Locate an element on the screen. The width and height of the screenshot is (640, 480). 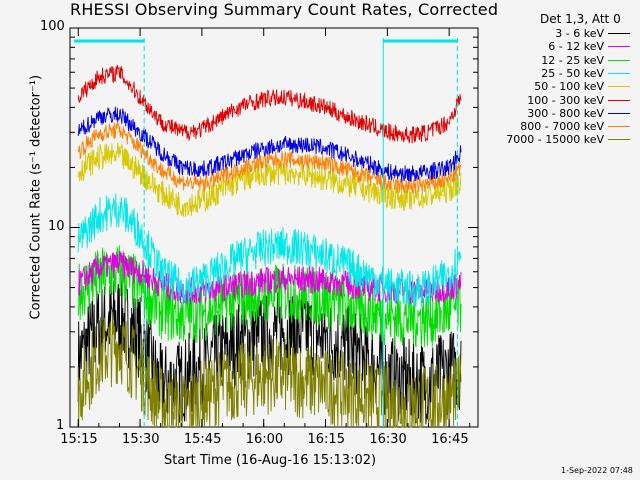
legend-label: 50 - 100 keV is located at coordinates (569, 87).